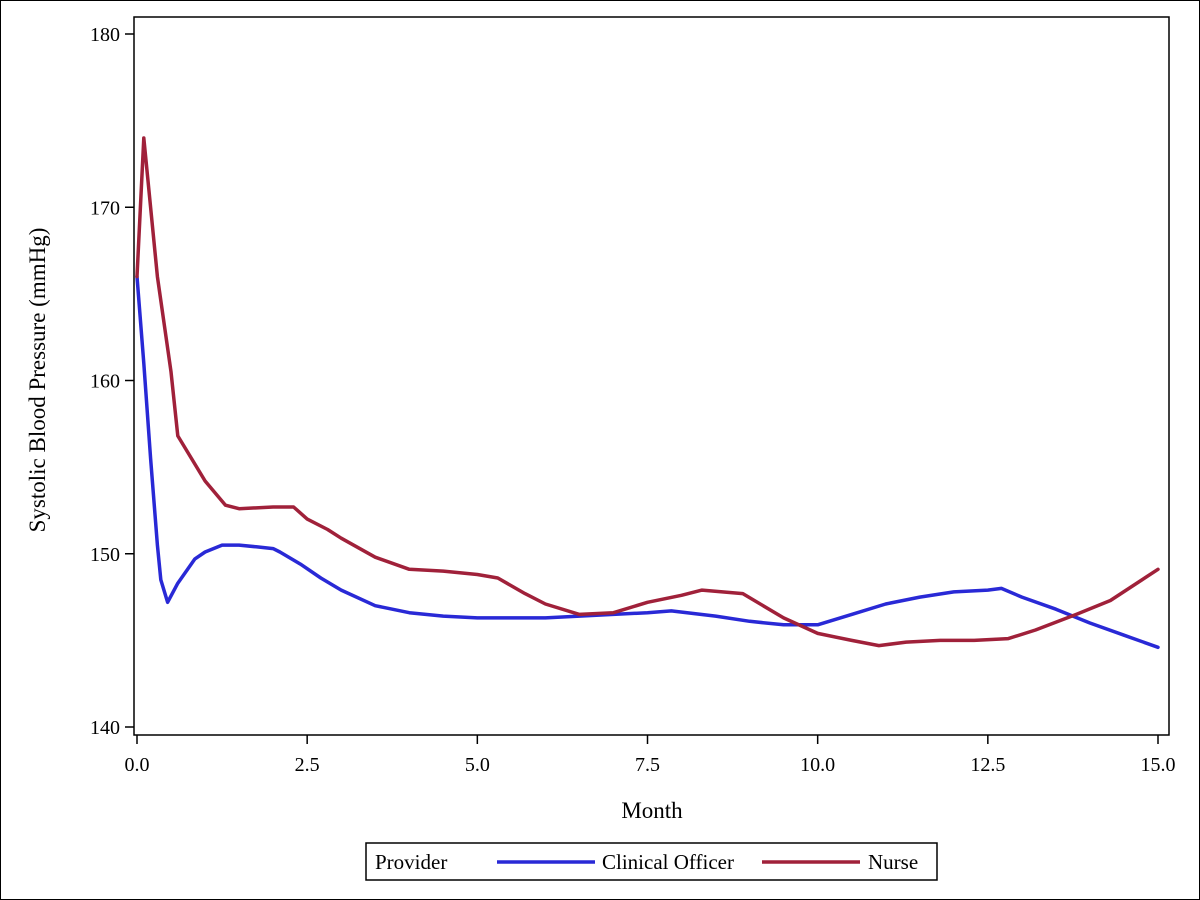  I want to click on x-axis-title: Month, so click(652, 810).